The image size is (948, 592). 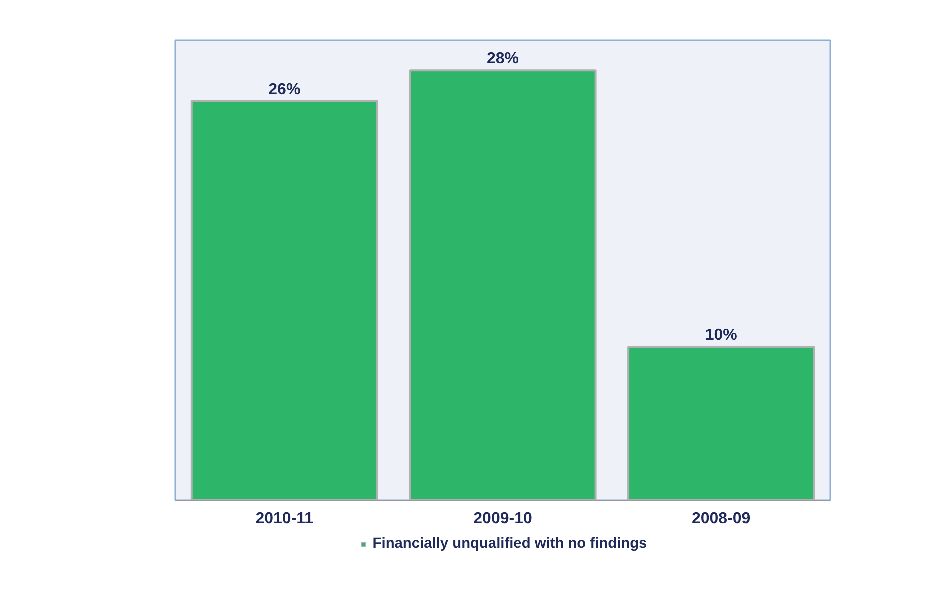 What do you see at coordinates (284, 89) in the screenshot?
I see `data-label: 26%` at bounding box center [284, 89].